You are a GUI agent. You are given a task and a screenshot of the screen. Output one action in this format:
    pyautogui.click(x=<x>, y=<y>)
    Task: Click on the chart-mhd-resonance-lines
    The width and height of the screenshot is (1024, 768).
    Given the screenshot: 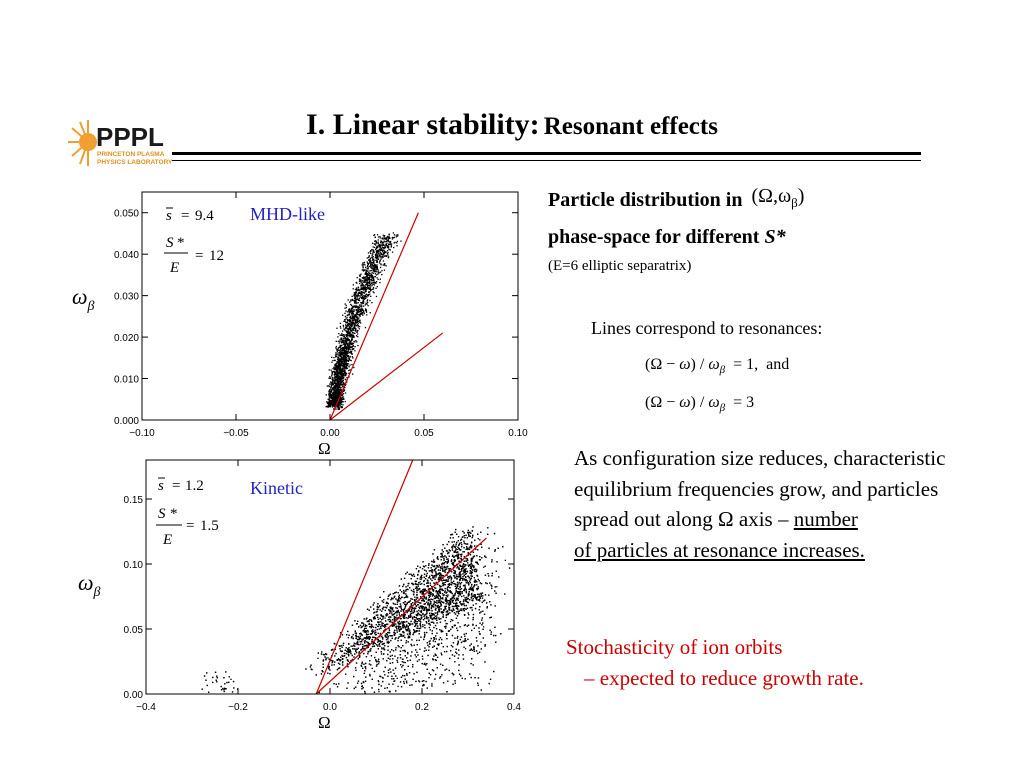 What is the action you would take?
    pyautogui.click(x=386, y=316)
    